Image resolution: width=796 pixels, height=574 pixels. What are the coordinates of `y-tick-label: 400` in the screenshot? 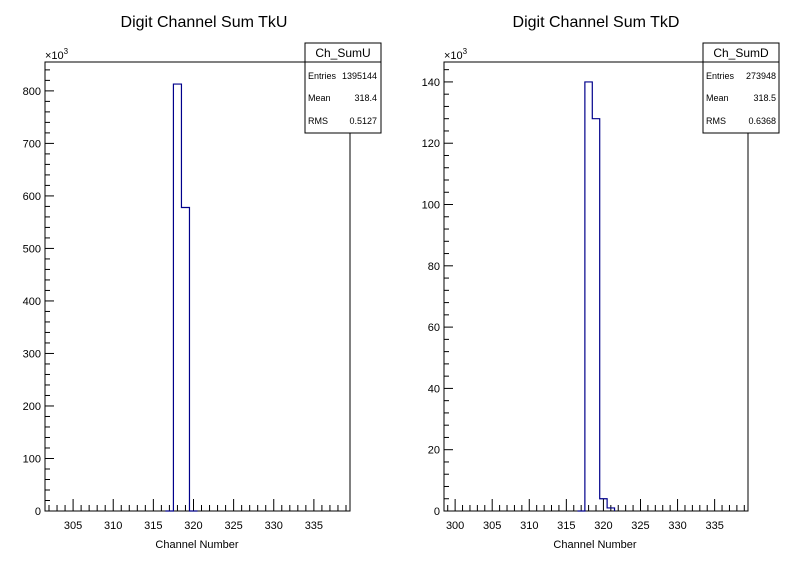 It's located at (32, 302).